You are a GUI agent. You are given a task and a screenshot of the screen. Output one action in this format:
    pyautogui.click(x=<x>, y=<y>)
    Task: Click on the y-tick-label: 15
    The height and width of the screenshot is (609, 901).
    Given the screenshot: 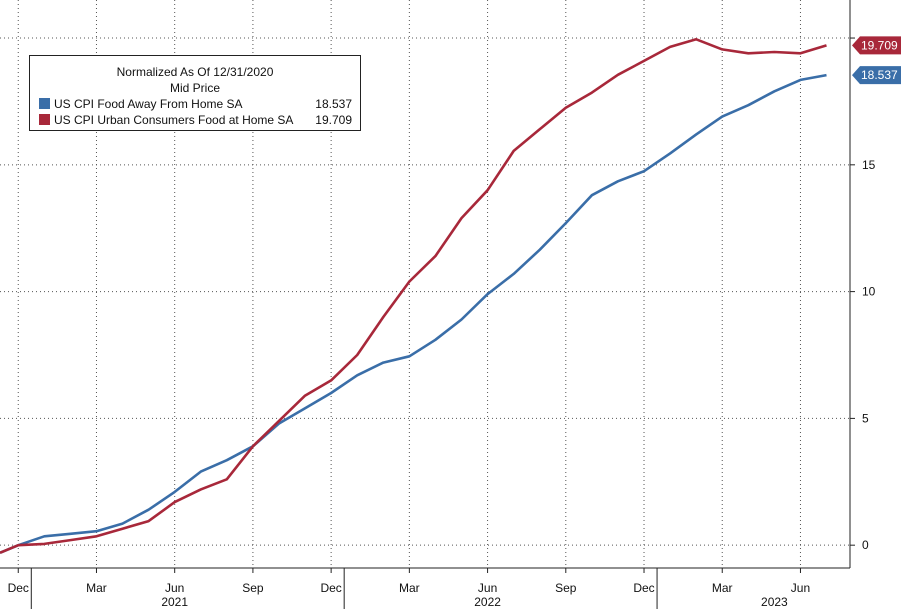 What is the action you would take?
    pyautogui.click(x=869, y=165)
    